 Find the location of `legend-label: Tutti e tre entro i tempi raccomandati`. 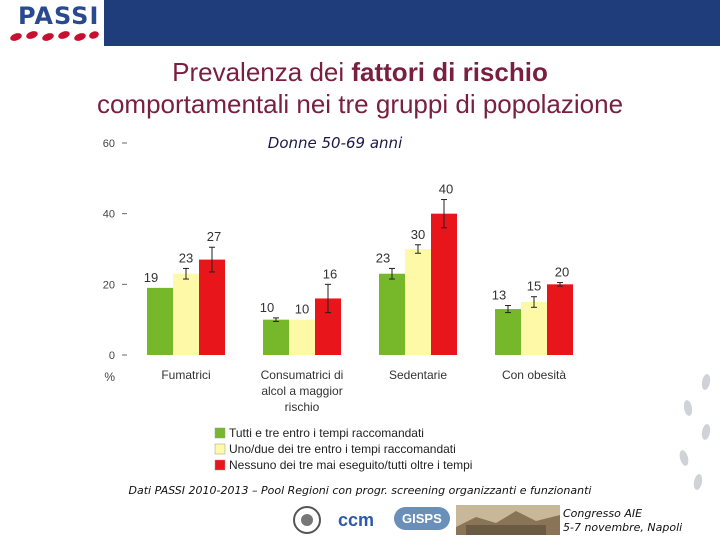

legend-label: Tutti e tre entro i tempi raccomandati is located at coordinates (326, 433).